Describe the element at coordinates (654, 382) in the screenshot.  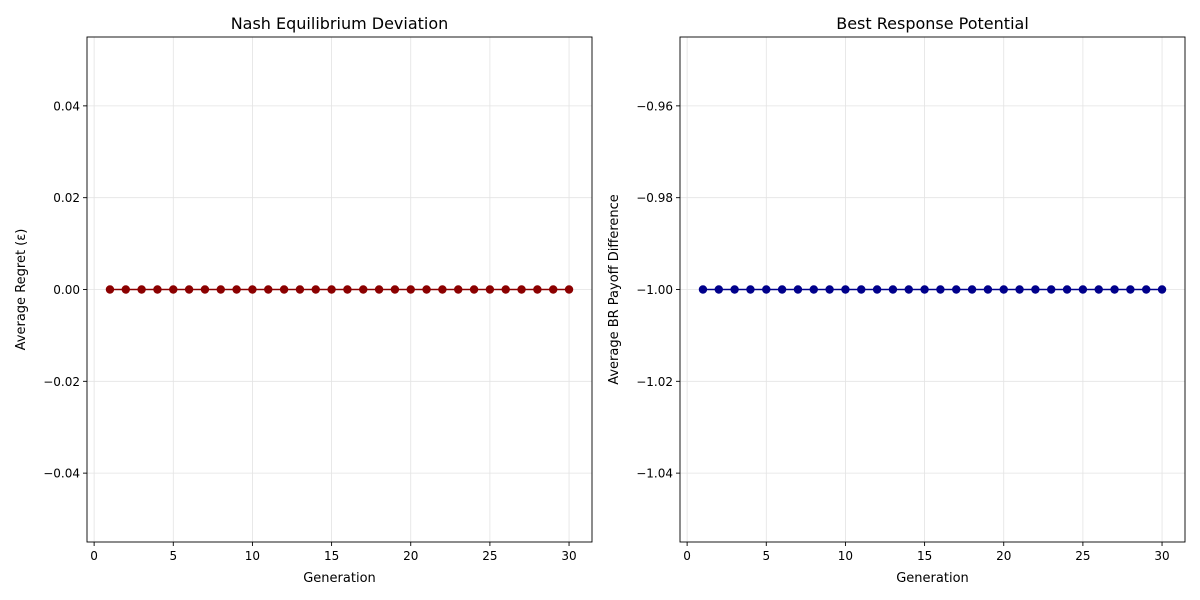
I see `y-tick-label: −1.02` at that location.